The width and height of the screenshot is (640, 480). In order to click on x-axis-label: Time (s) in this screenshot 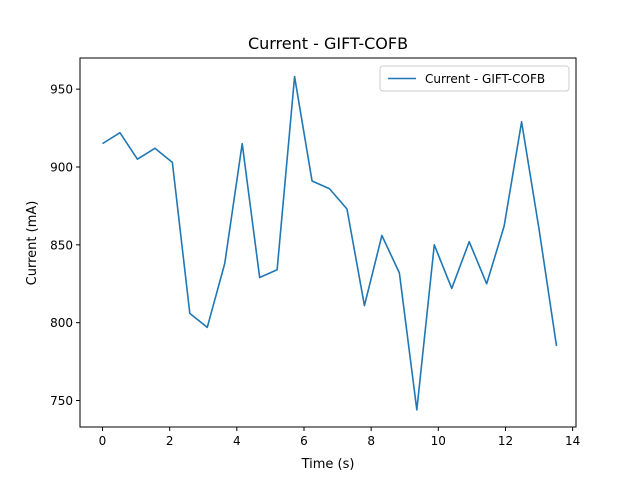, I will do `click(328, 464)`.